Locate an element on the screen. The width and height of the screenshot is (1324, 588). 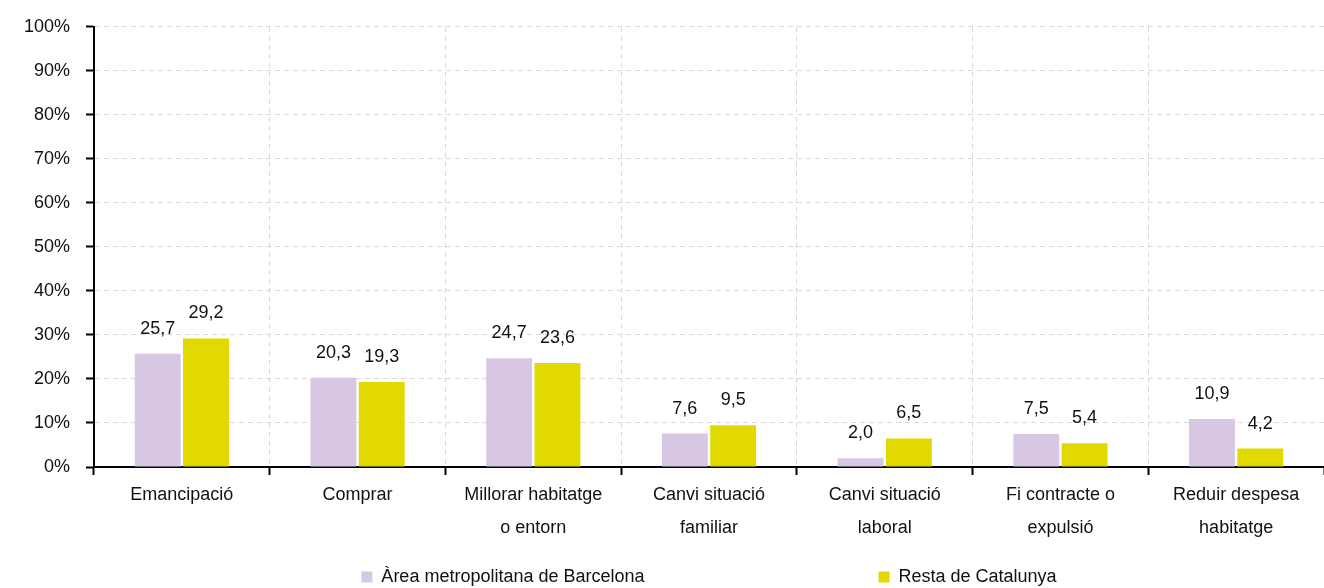
data-label: 6,5 is located at coordinates (909, 412).